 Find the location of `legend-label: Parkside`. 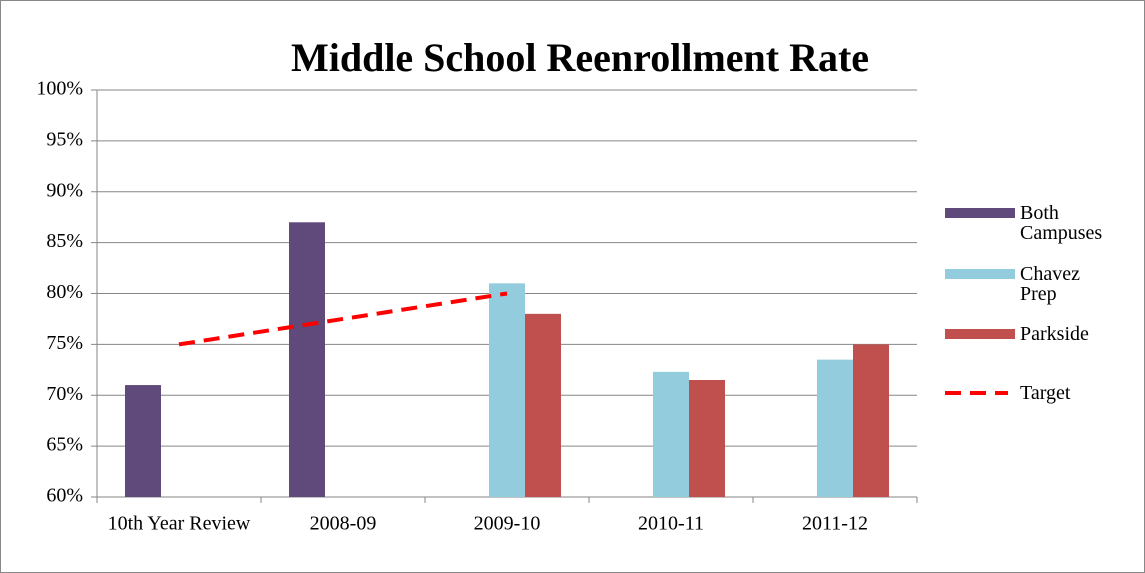

legend-label: Parkside is located at coordinates (1054, 334).